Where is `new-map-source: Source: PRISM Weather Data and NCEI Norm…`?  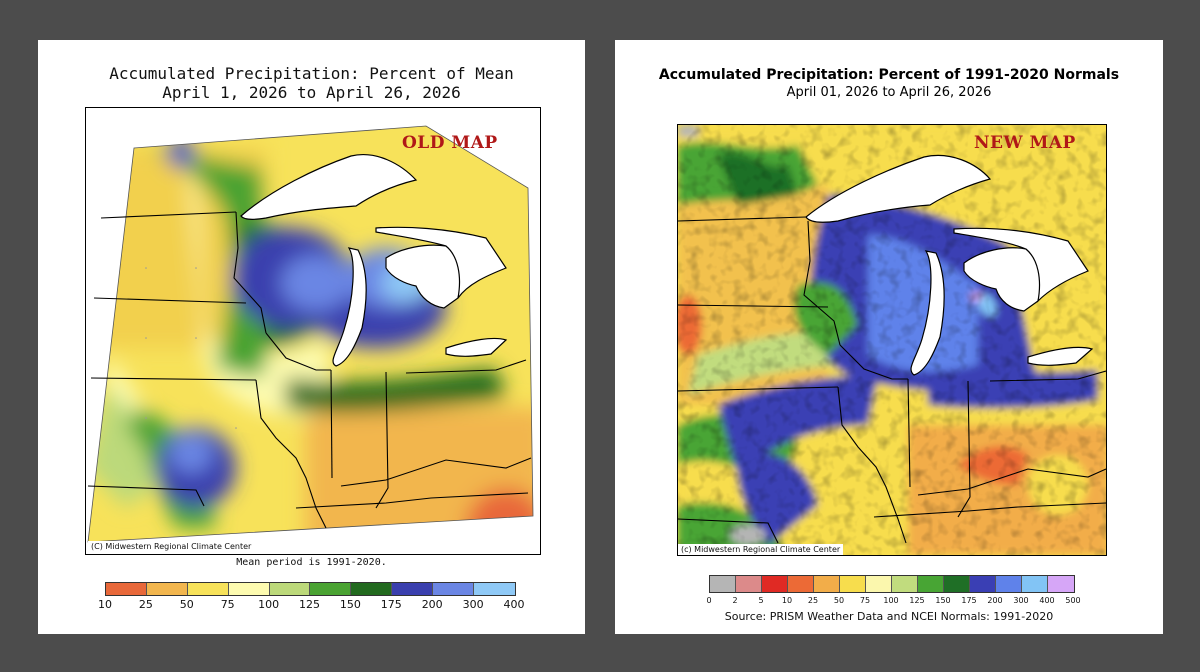
new-map-source: Source: PRISM Weather Data and NCEI Norm… is located at coordinates (889, 616).